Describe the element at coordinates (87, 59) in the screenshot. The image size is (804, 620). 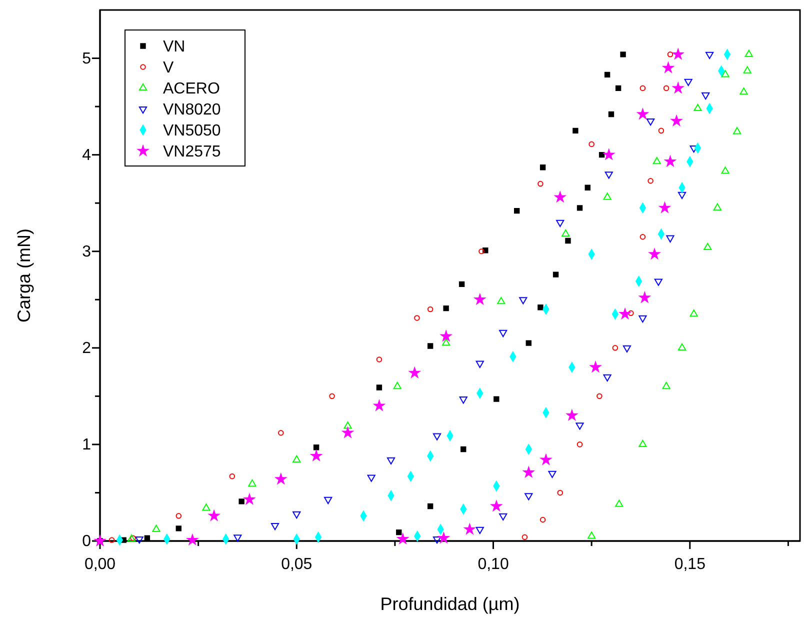
I see `y-tick-label: 5` at that location.